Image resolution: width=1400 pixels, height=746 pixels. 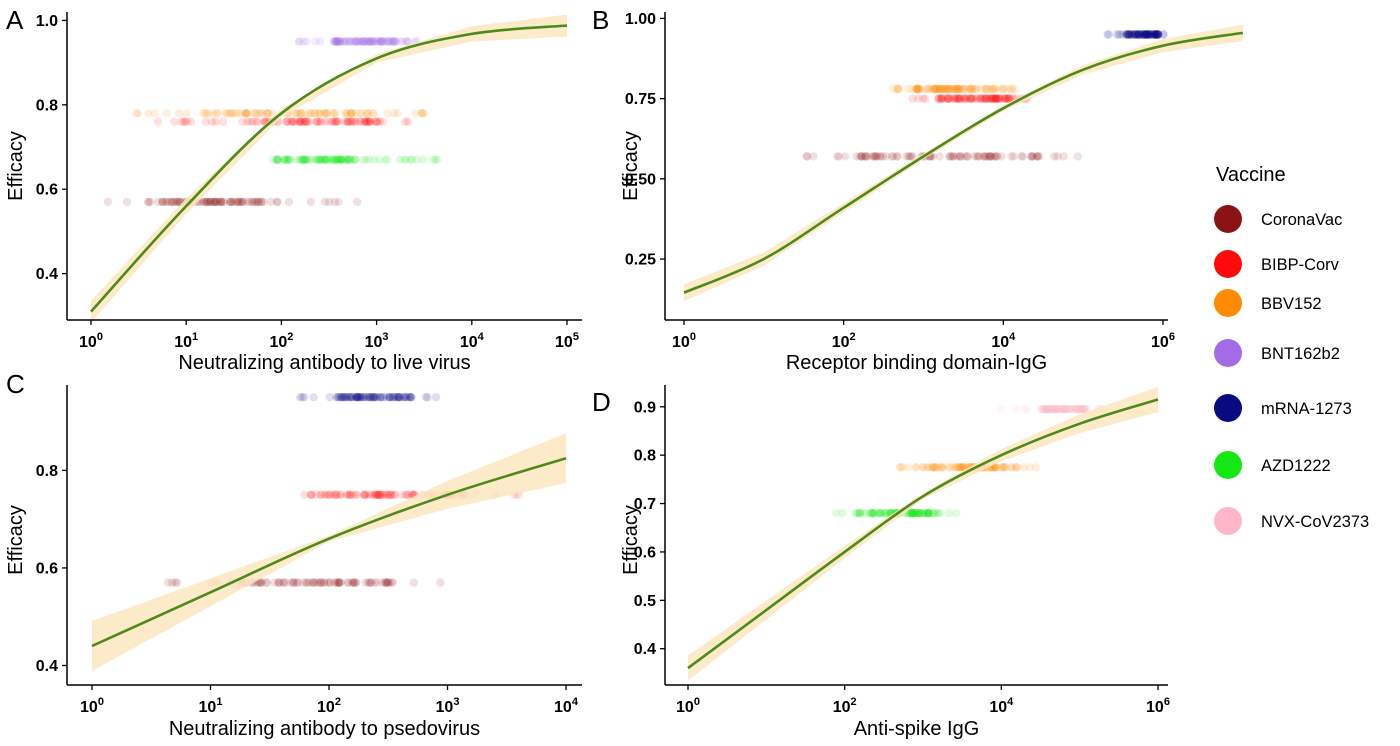 I want to click on y-tick-label: 0.8, so click(x=47, y=471).